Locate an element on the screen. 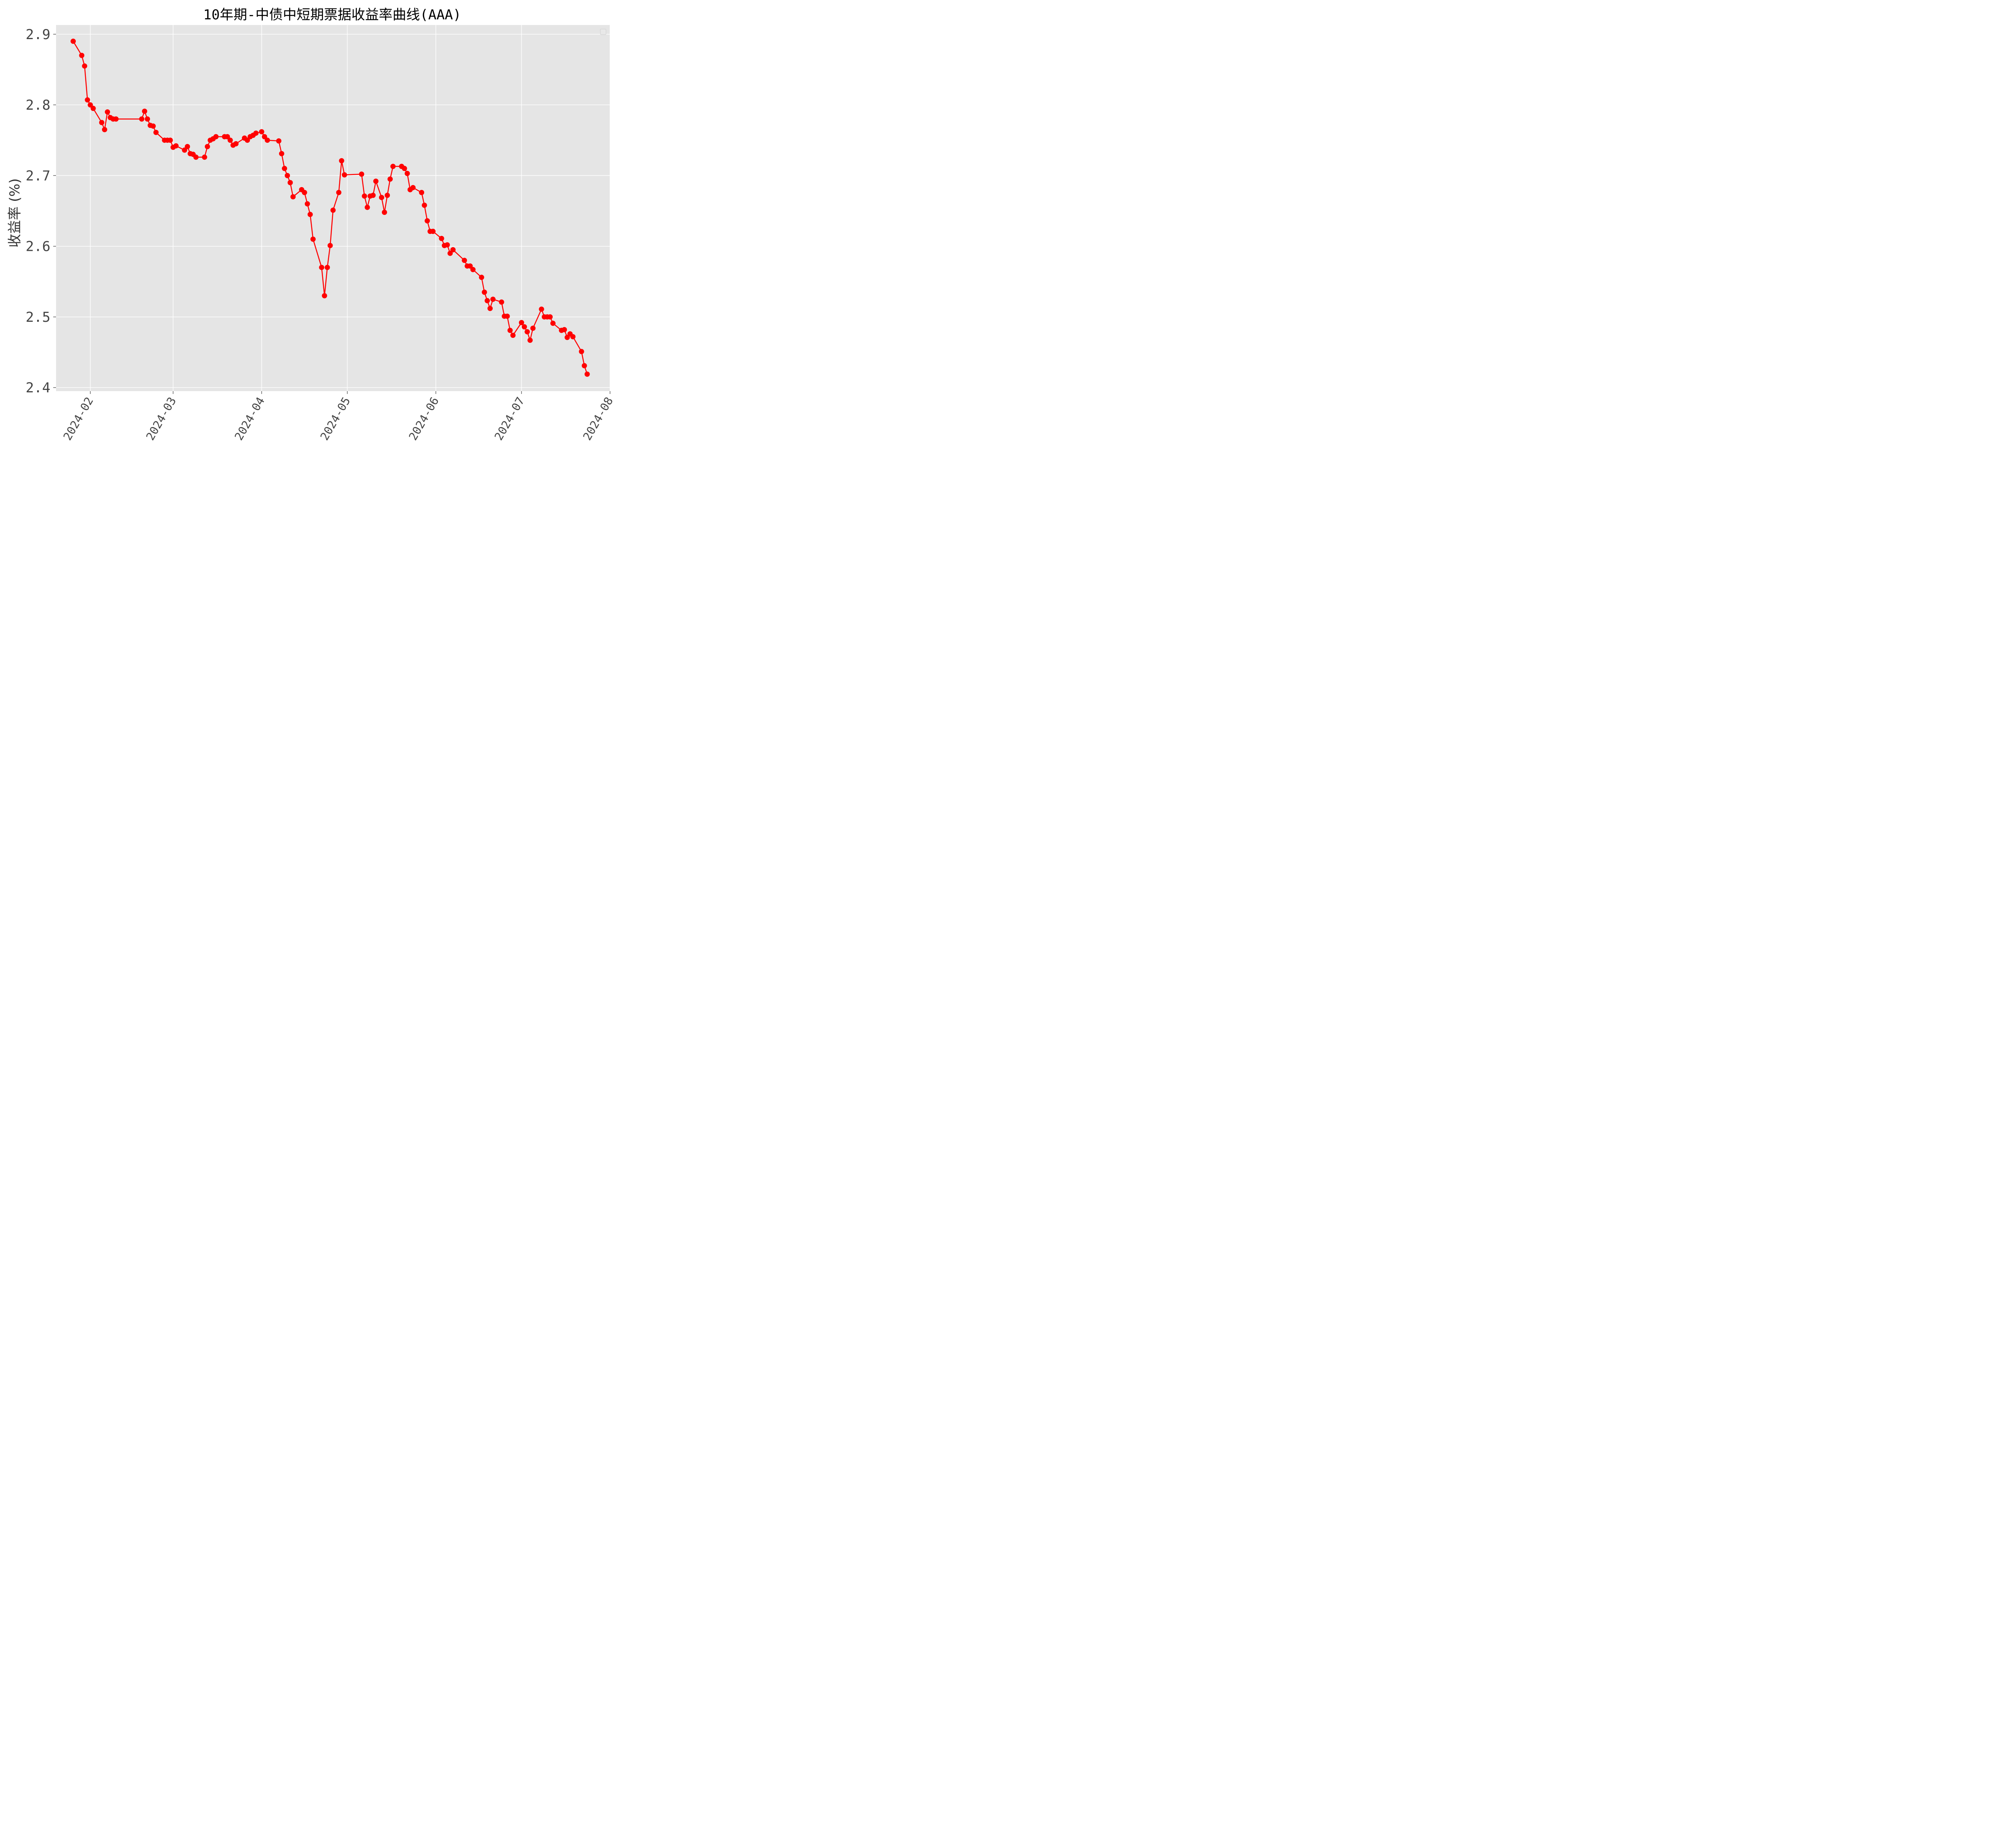 The height and width of the screenshot is (1844, 2016). x-tick-label: 2024-05 is located at coordinates (335, 419).